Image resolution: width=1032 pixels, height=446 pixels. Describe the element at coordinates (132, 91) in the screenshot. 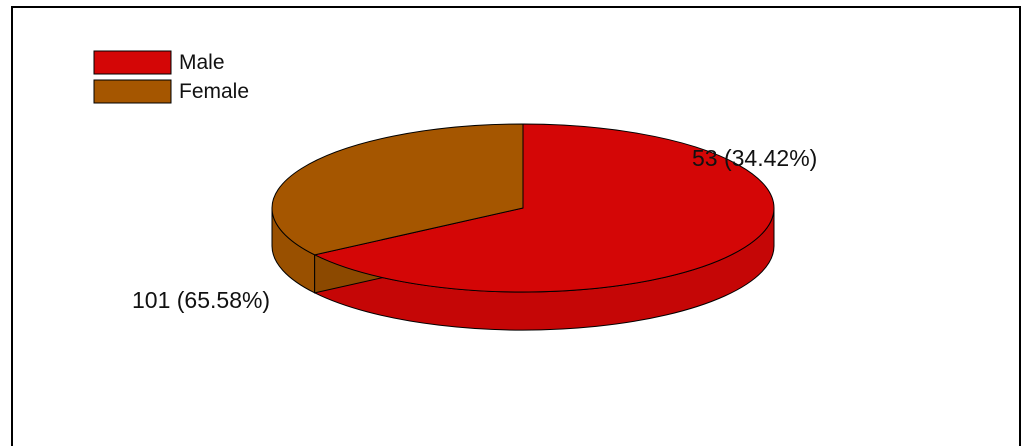

I see `legend-swatch-female` at that location.